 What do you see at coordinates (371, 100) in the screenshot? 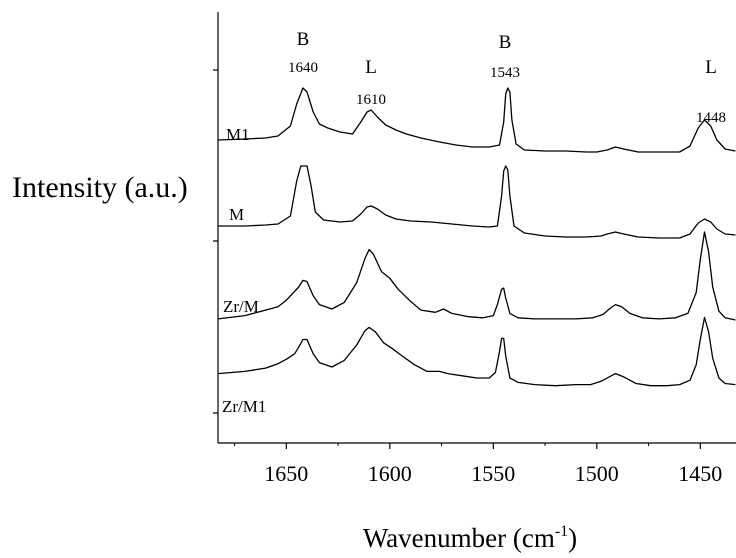
I see `peak-value-label-1610: 1610` at bounding box center [371, 100].